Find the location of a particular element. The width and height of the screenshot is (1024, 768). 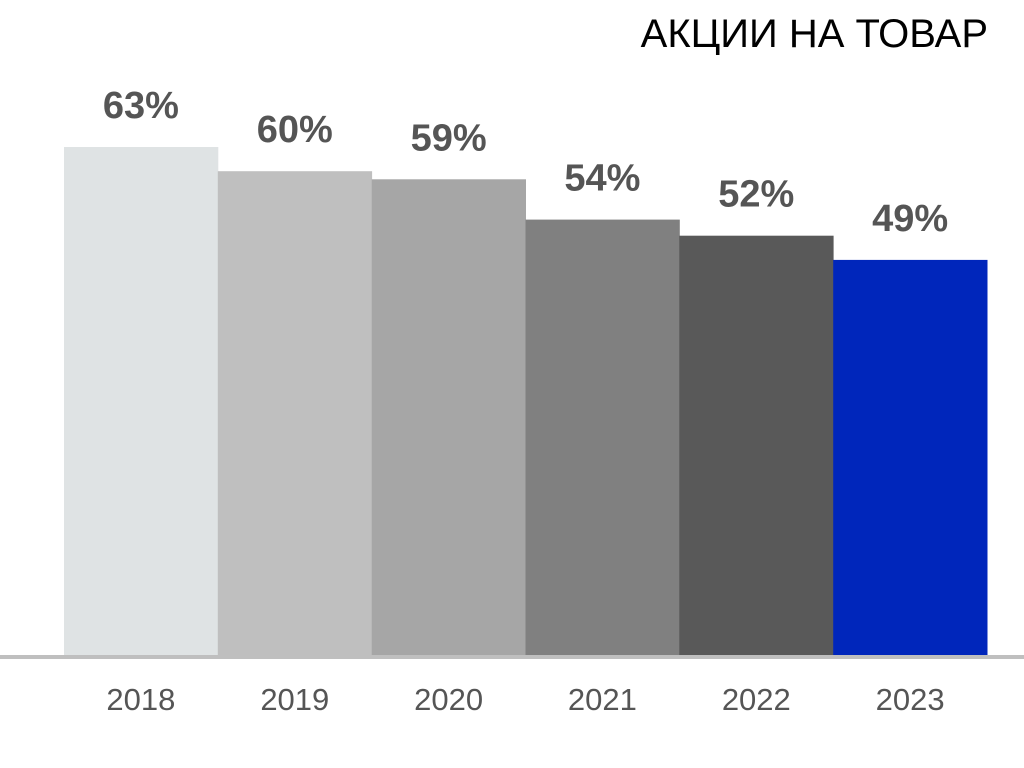

bar-2020 is located at coordinates (448, 417).